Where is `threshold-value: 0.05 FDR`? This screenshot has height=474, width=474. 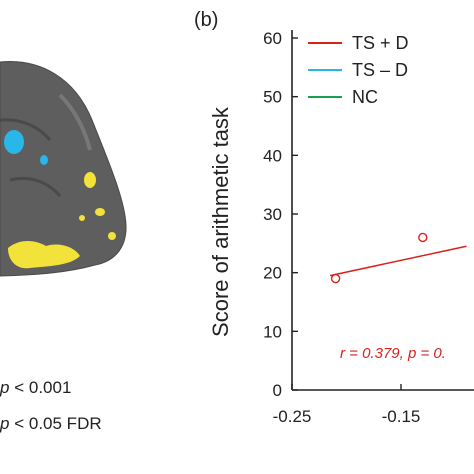
threshold-value: 0.05 FDR is located at coordinates (65, 423).